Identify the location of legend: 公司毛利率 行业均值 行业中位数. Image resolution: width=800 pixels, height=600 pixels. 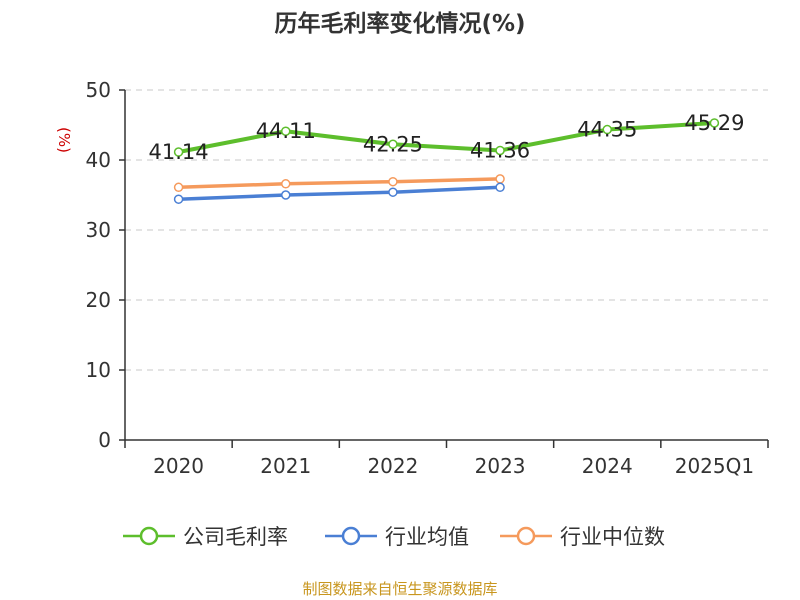
(400, 536).